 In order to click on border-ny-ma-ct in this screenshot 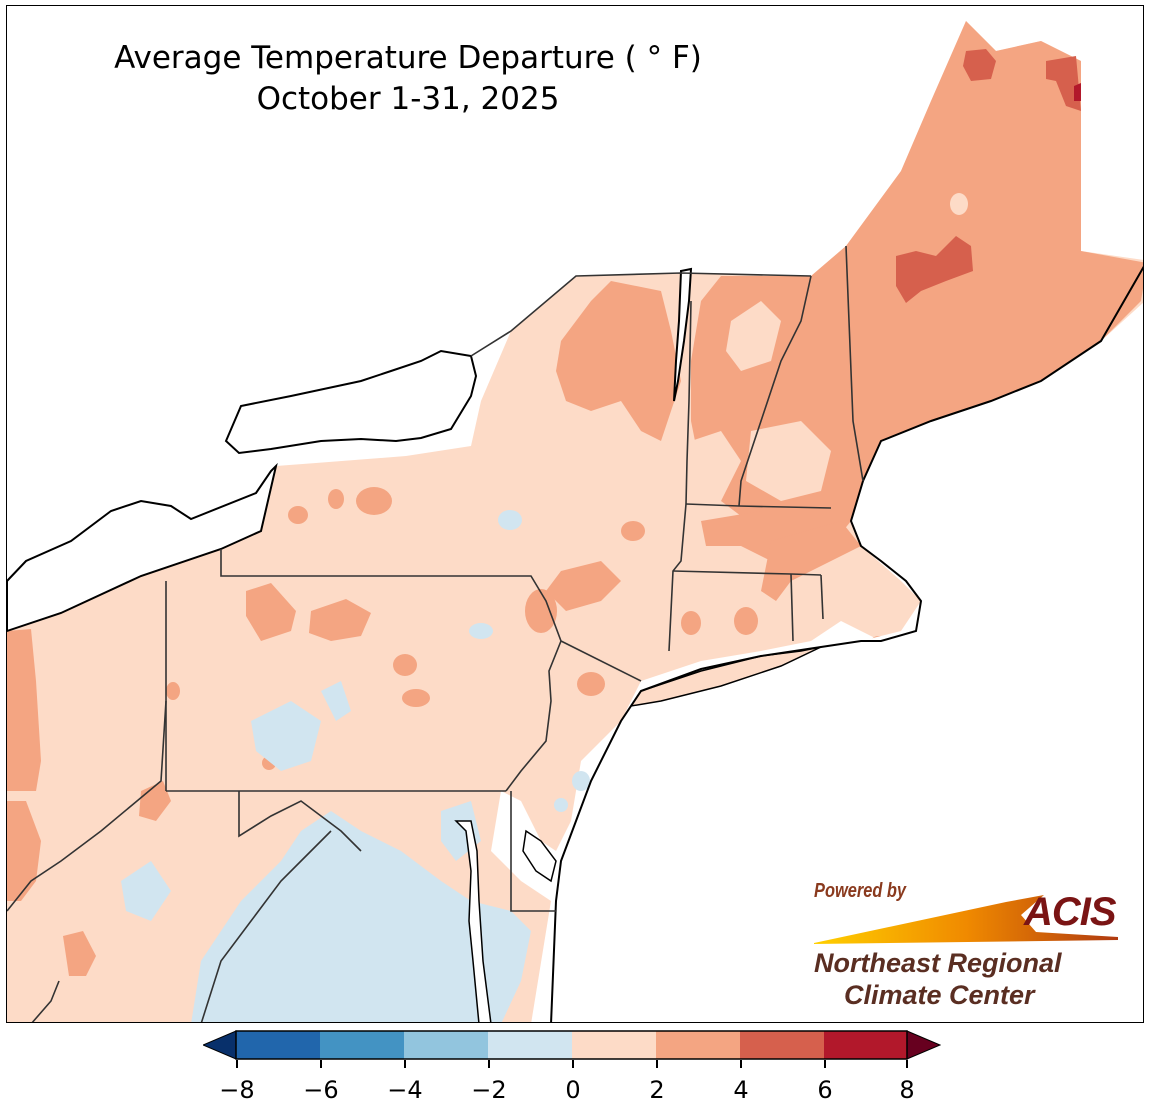, I will do `click(677, 577)`.